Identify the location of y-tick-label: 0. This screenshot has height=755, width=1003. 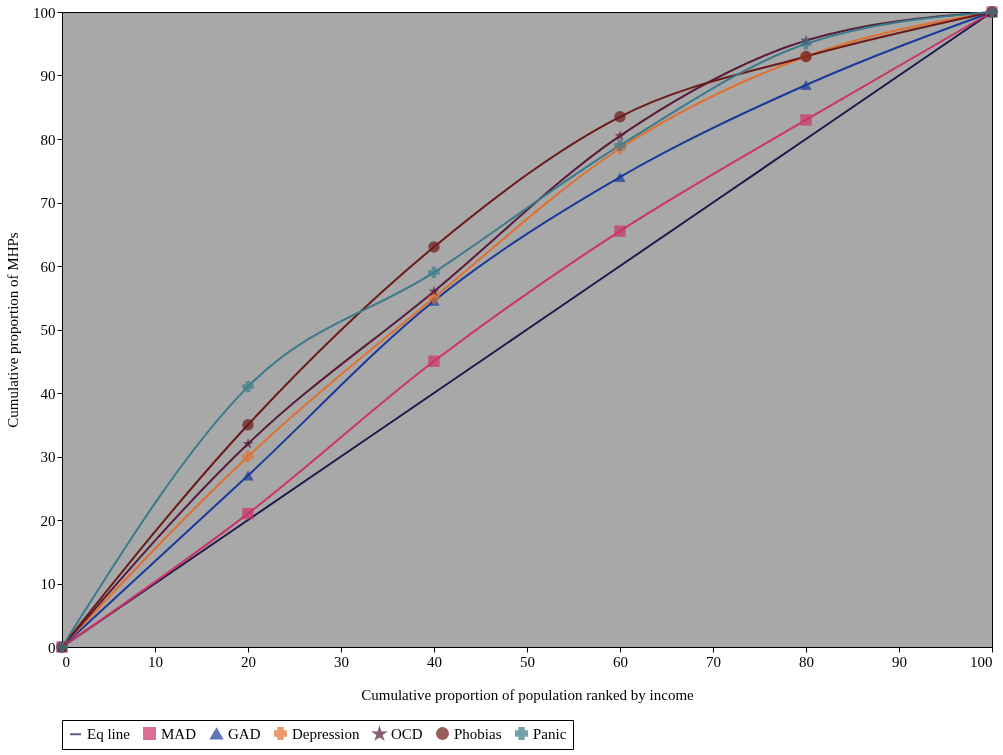
(52, 647).